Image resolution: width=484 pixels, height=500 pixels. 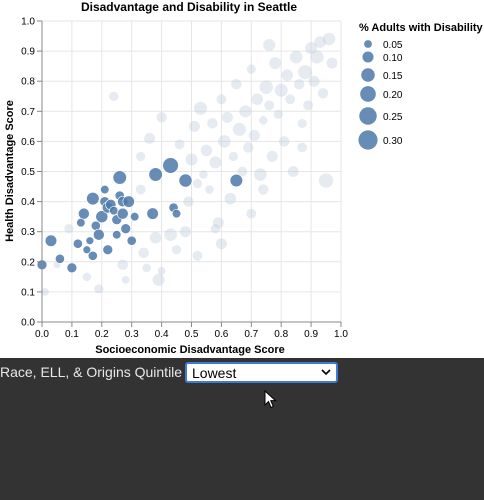 I want to click on x-tick-label: 0.0, so click(x=42, y=334).